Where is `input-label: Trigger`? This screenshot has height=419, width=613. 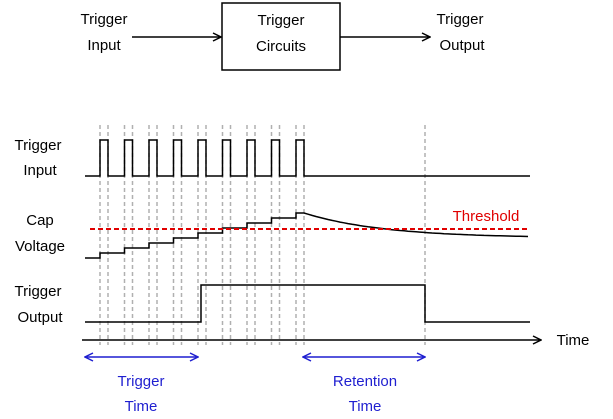
input-label: Trigger is located at coordinates (104, 19).